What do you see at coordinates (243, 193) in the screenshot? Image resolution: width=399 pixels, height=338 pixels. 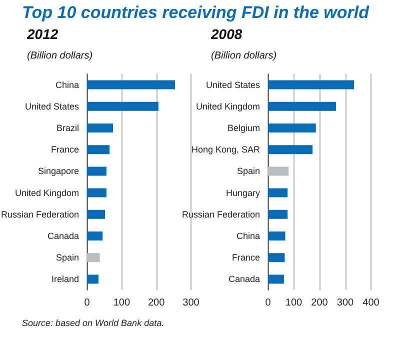 I see `y-tick-label: Hungary` at bounding box center [243, 193].